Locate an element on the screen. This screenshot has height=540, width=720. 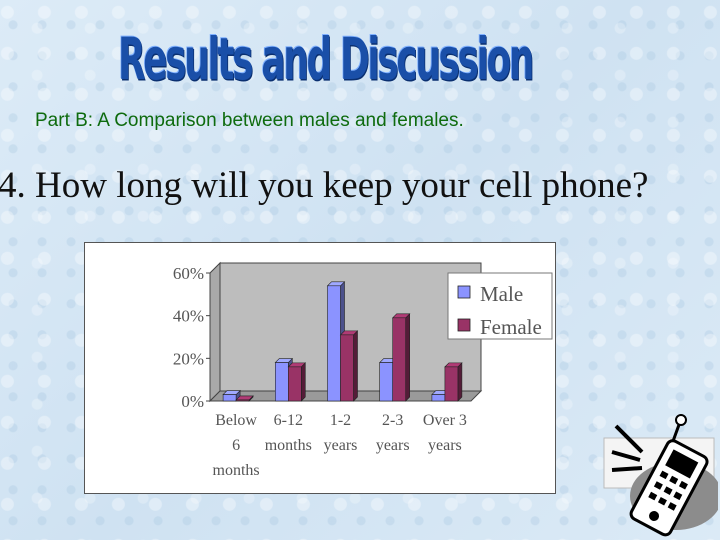
legend-label: Female is located at coordinates (511, 327).